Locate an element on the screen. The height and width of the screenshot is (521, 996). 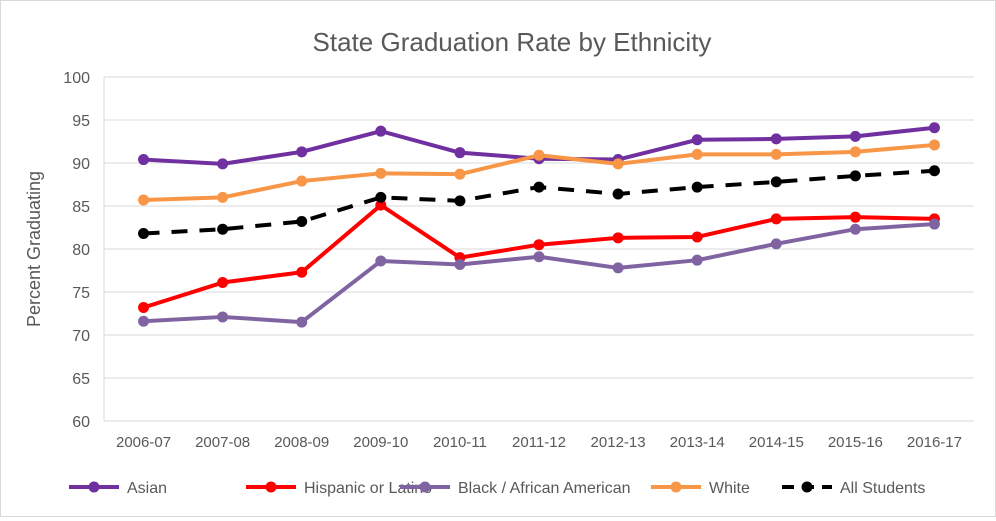
legend-item: White is located at coordinates (700, 488).